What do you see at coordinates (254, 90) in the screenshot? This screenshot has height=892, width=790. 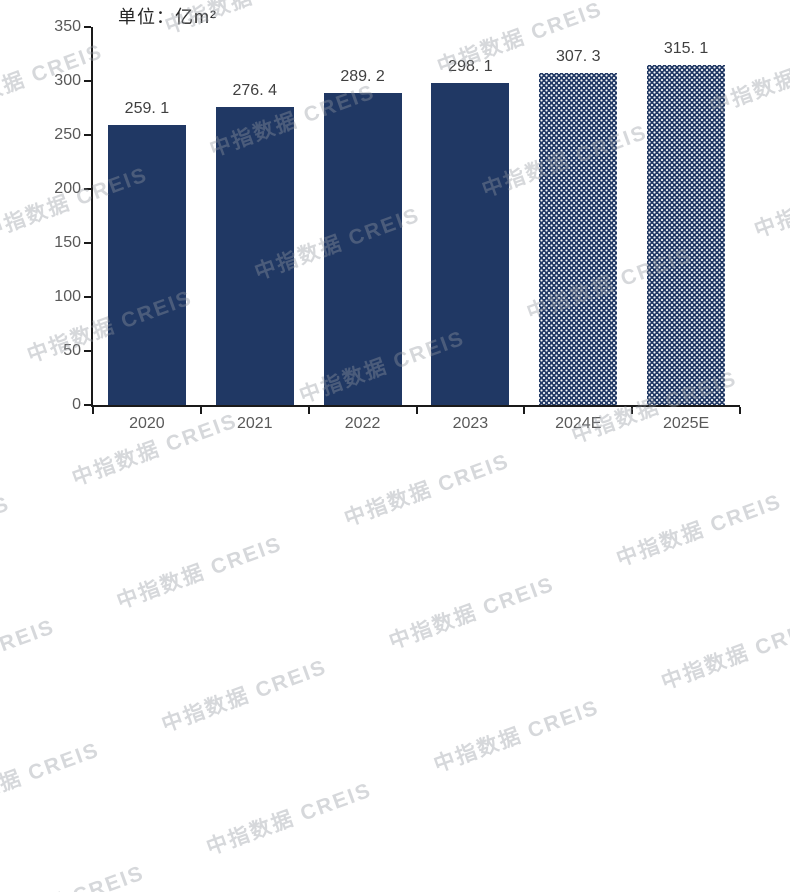 I see `bar-value-label-2021: 276. 4` at bounding box center [254, 90].